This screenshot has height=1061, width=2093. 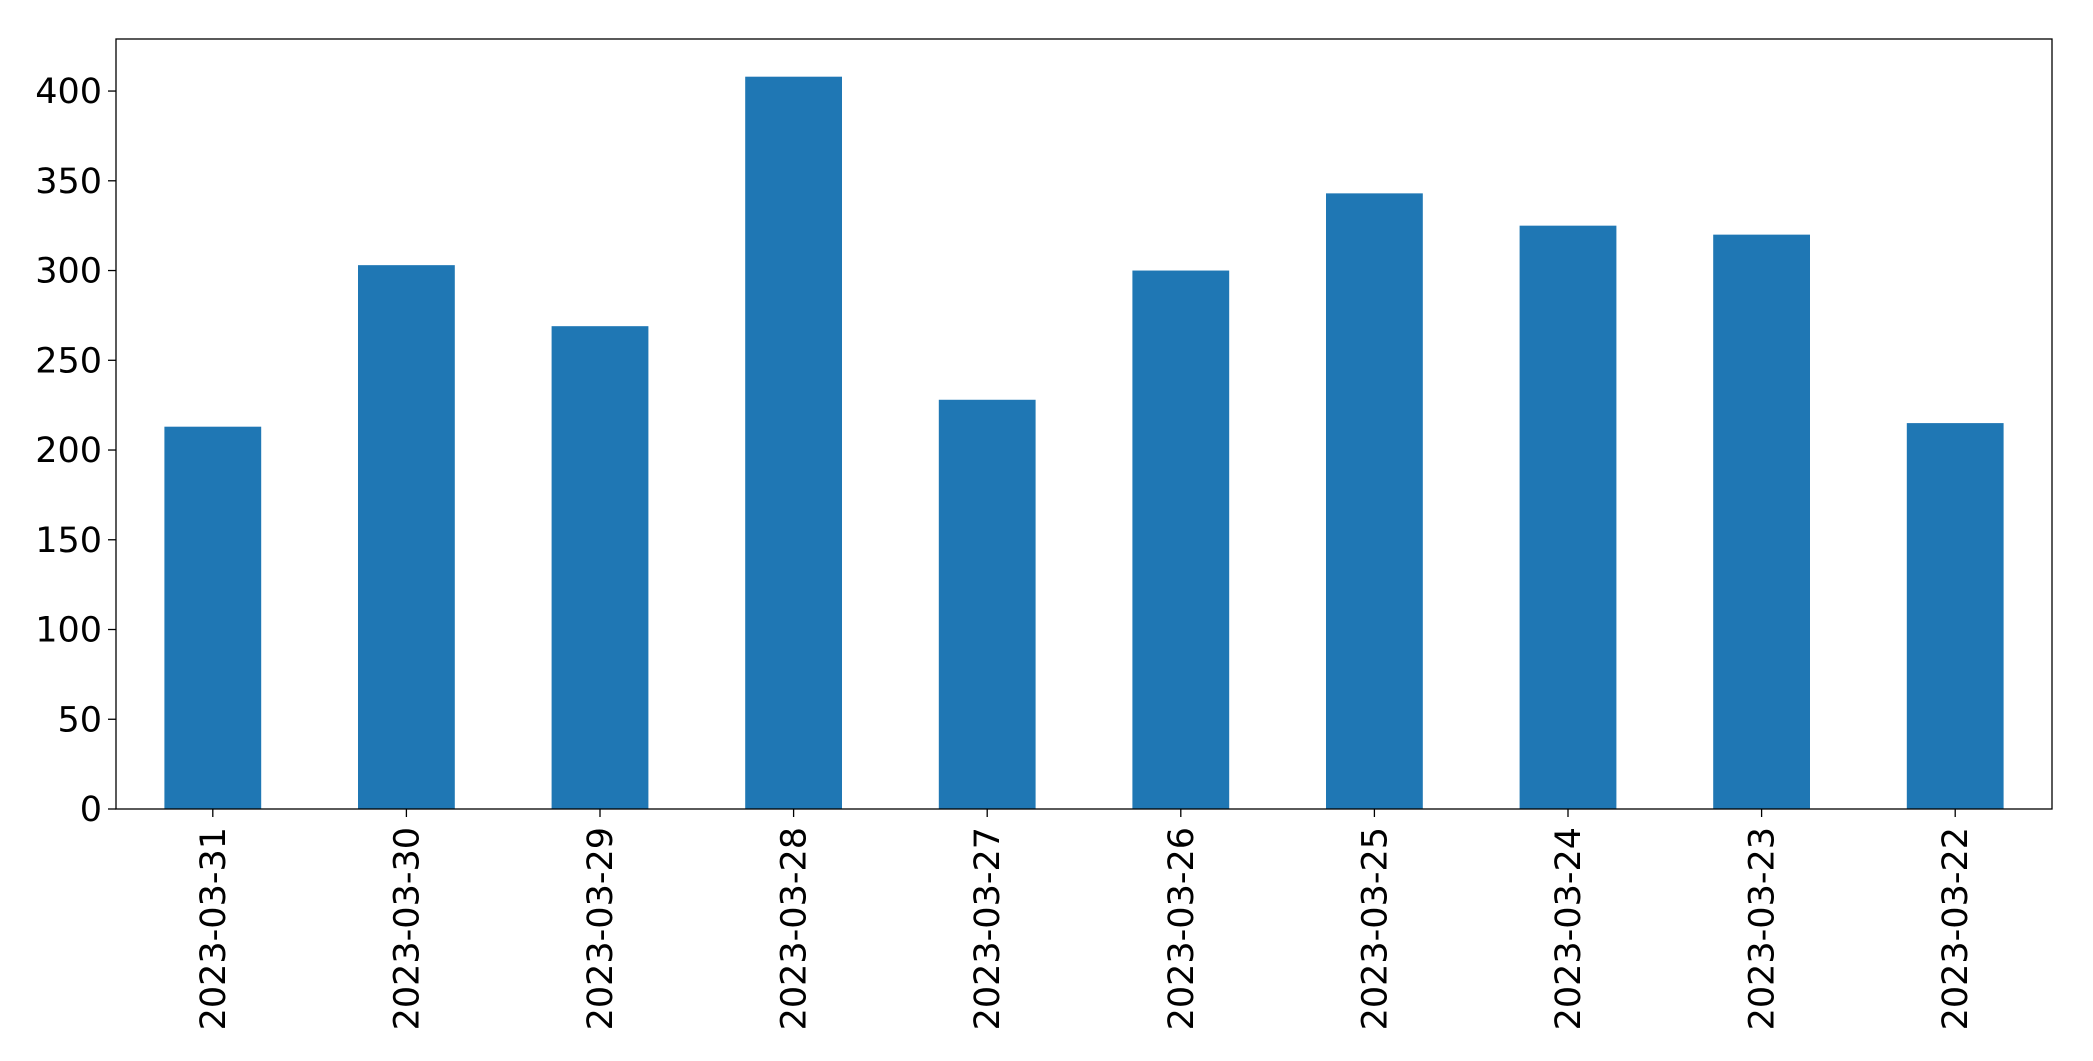 I want to click on x-tick-label: 2023-03-30, so click(x=407, y=928).